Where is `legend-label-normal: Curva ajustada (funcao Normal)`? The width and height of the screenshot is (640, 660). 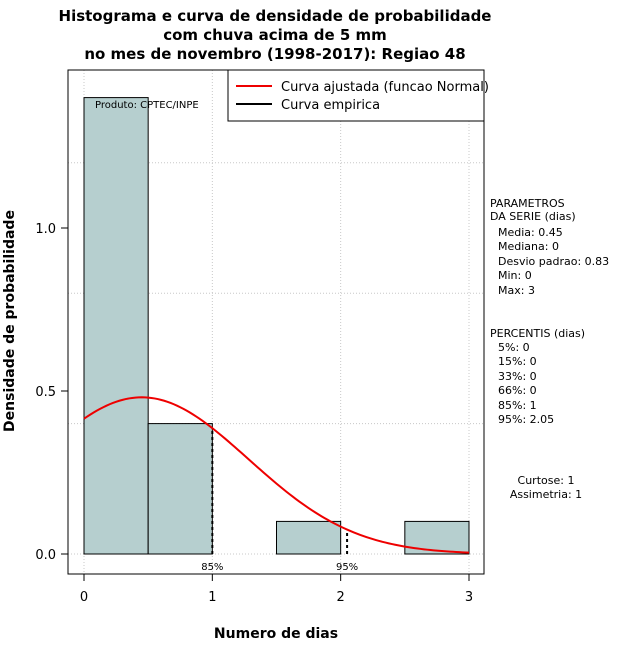
legend-label-normal: Curva ajustada (funcao Normal) is located at coordinates (385, 87).